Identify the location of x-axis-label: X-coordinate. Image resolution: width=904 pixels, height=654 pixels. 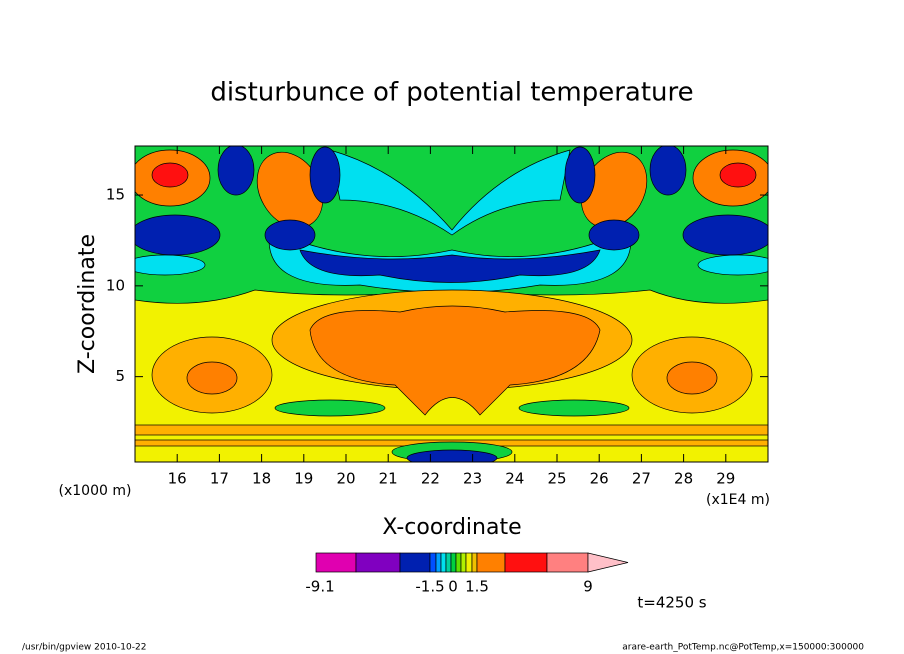
(451, 527).